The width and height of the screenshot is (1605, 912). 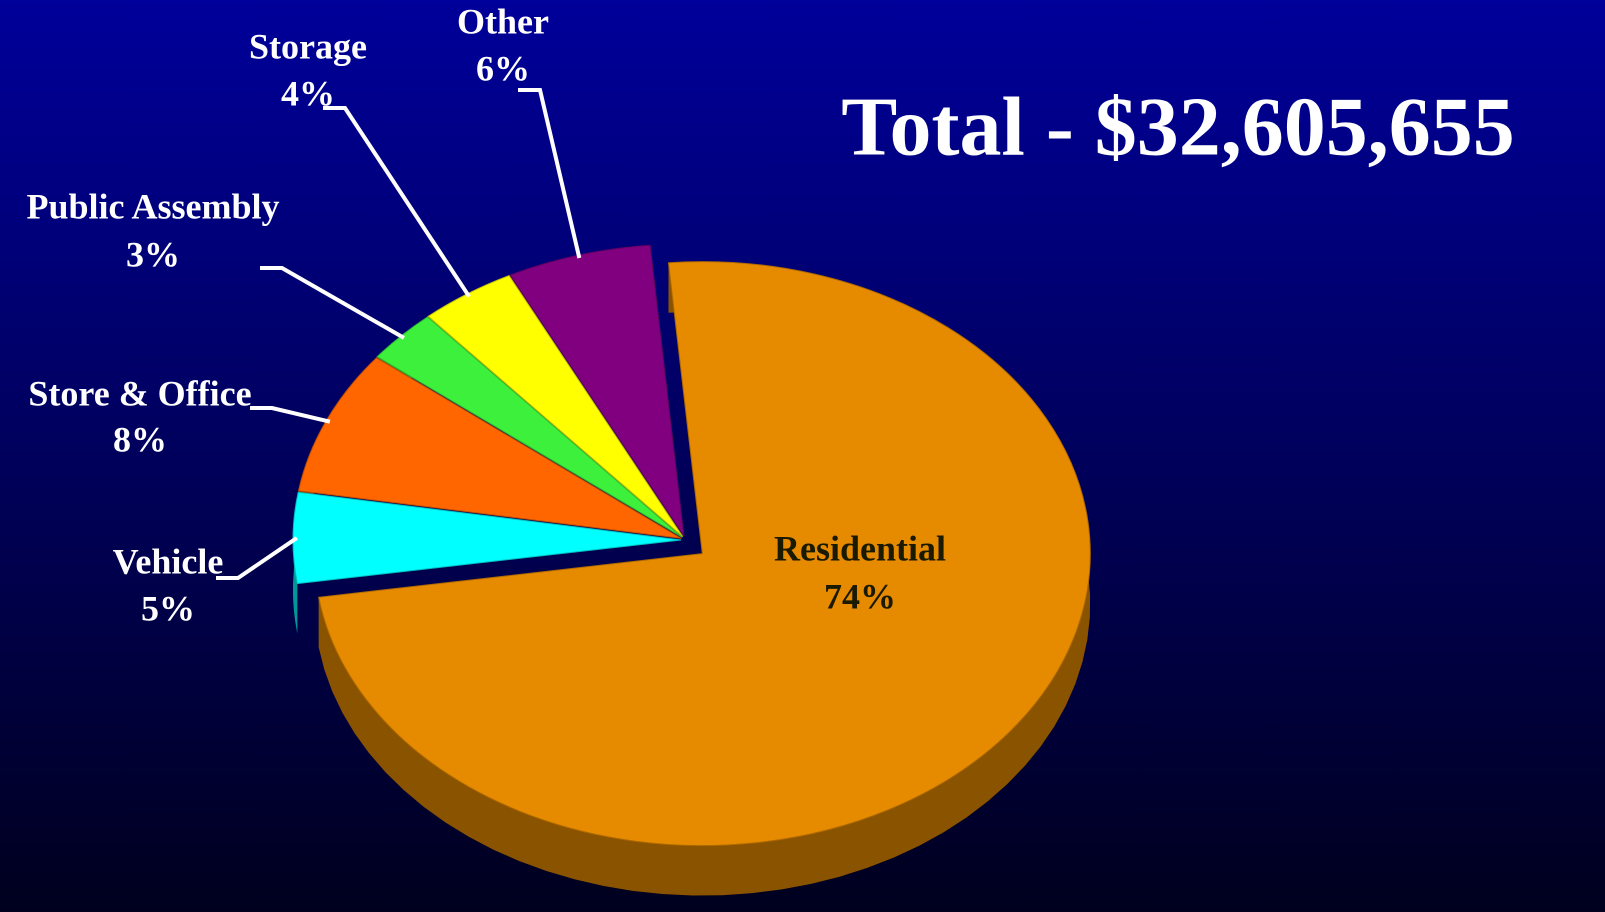 I want to click on slice-value-label: 6%, so click(x=503, y=68).